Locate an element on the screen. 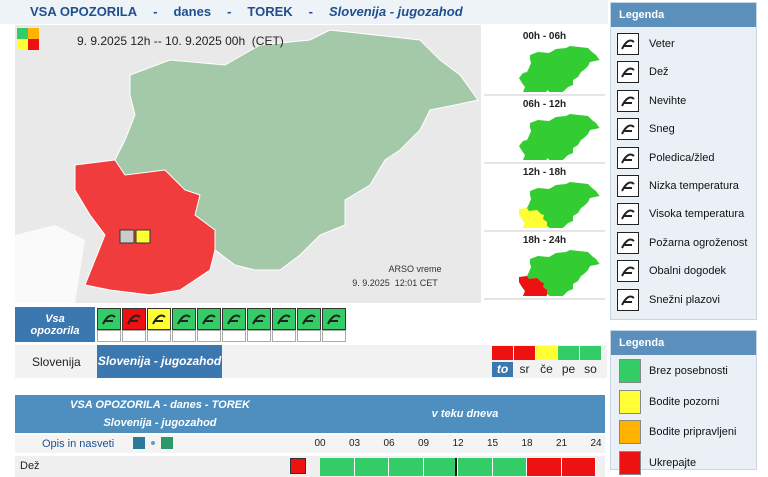  table-header is located at coordinates (310, 414).